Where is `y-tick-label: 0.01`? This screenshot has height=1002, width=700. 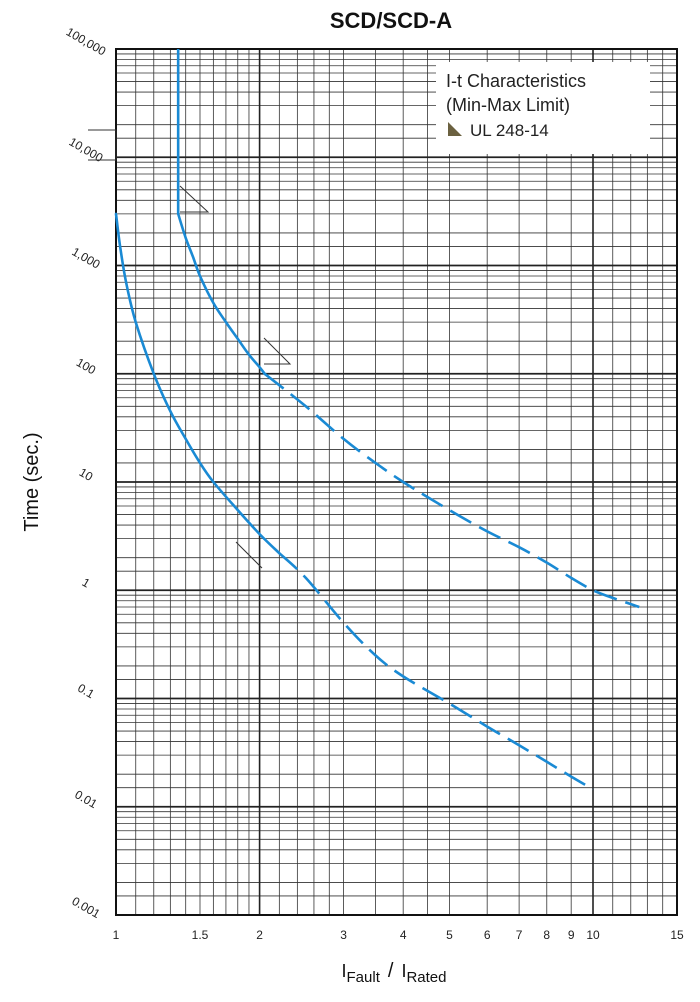
y-tick-label: 0.01 is located at coordinates (86, 799).